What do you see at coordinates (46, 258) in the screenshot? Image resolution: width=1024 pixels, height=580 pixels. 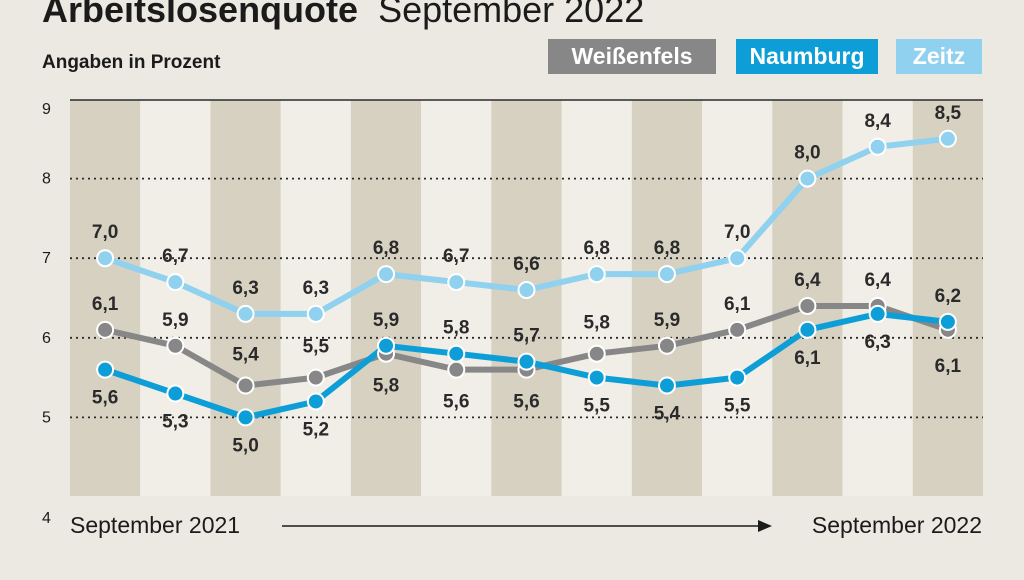 I see `y-tick-label: 7` at bounding box center [46, 258].